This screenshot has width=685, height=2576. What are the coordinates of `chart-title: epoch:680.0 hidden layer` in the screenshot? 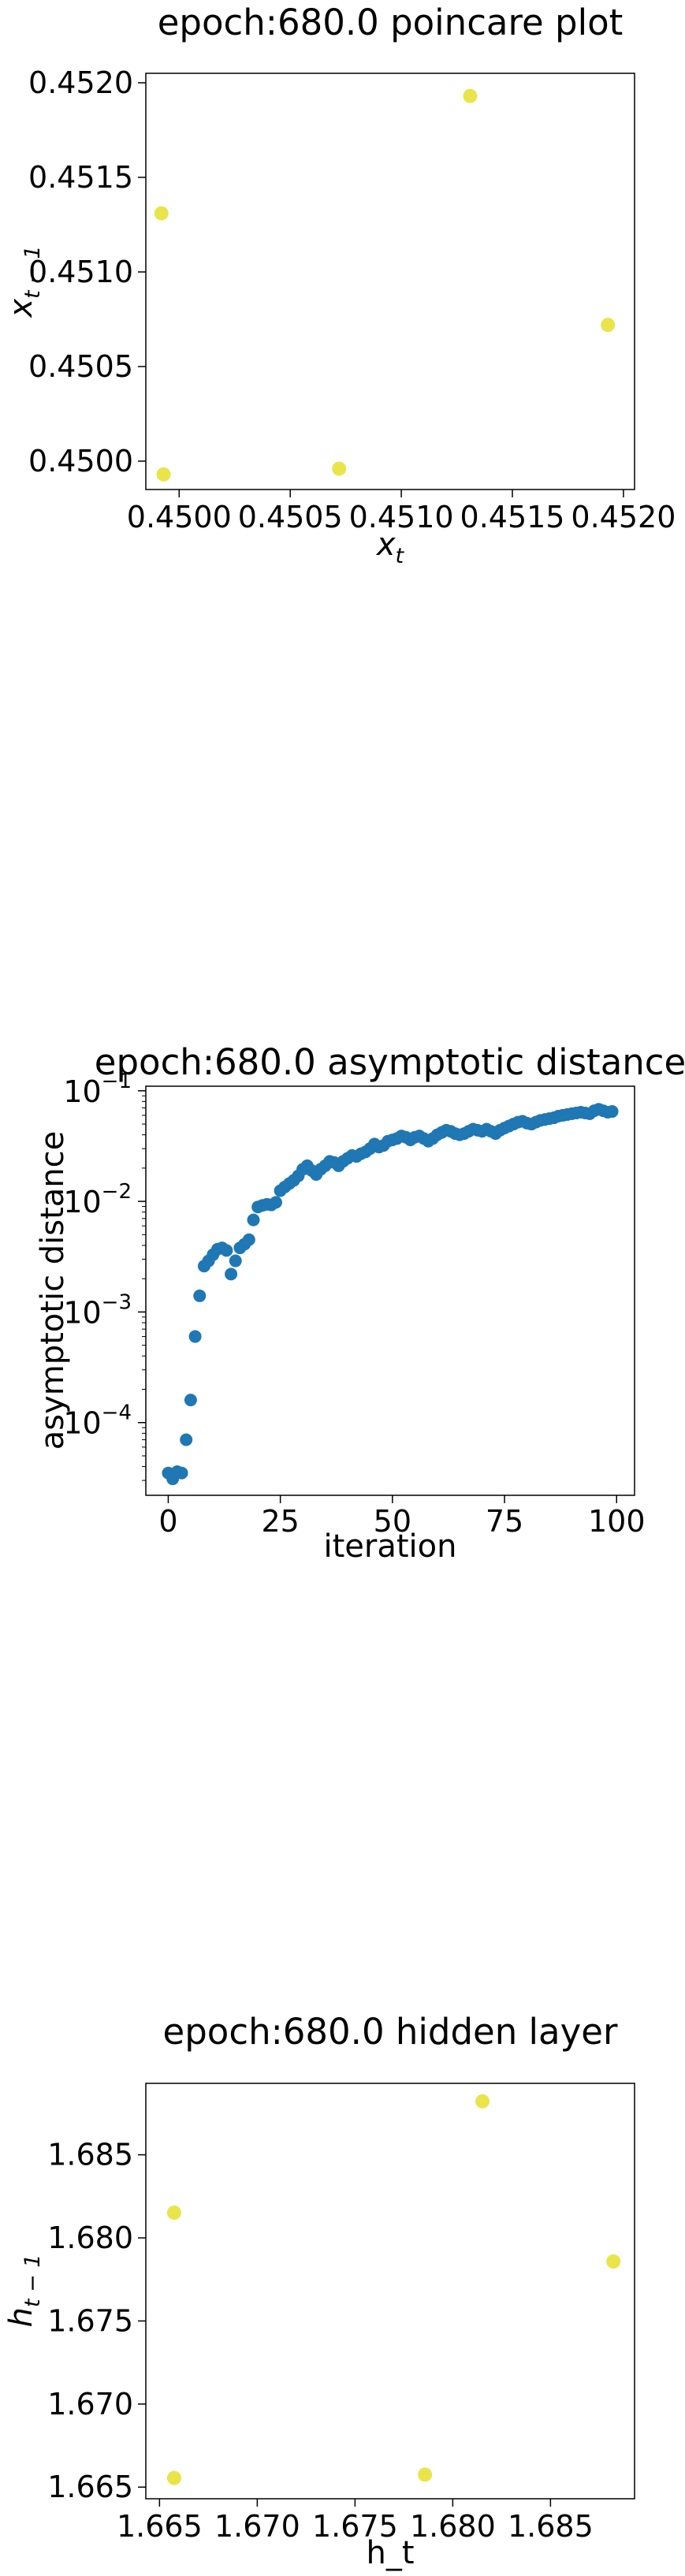 It's located at (391, 2032).